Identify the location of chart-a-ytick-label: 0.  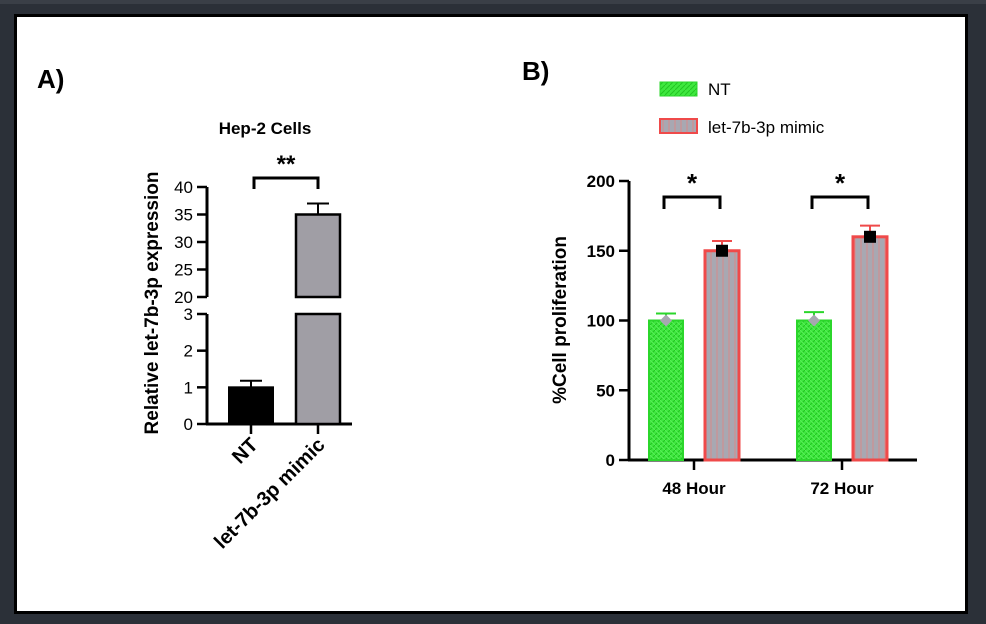
(188, 424).